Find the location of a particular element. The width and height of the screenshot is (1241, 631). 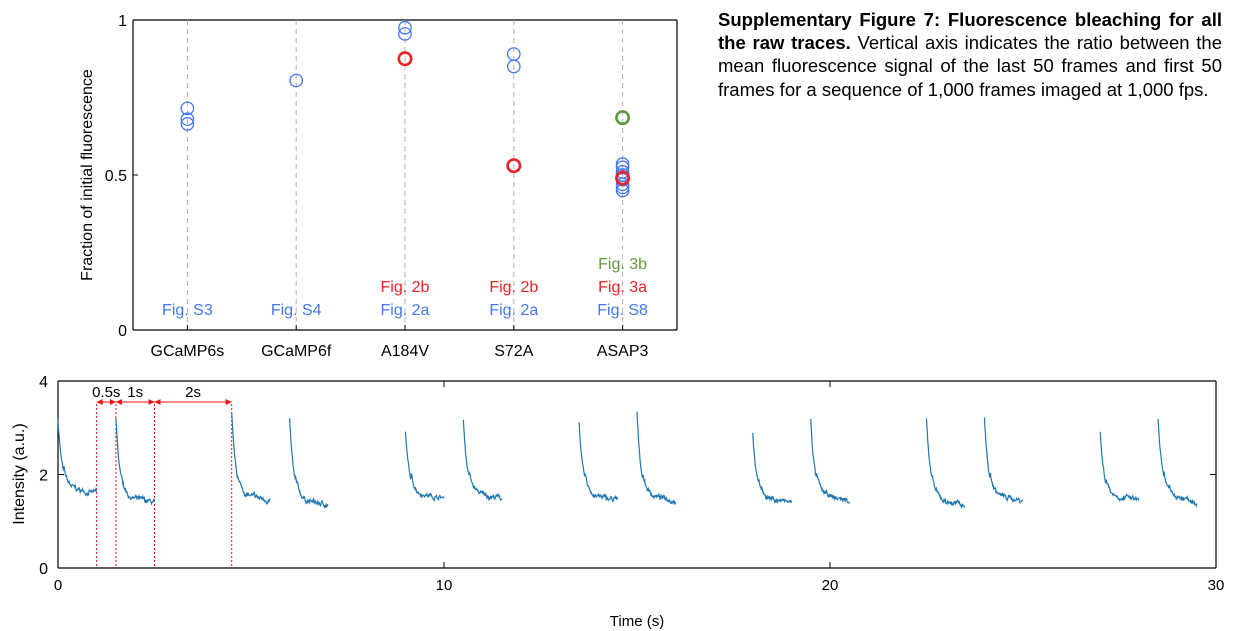

scatter-points is located at coordinates (405, 109).